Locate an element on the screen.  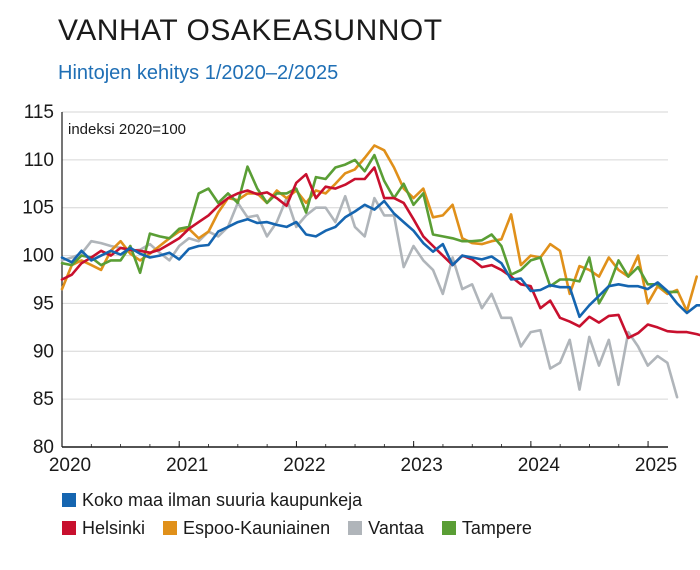
legend-label: Vantaa is located at coordinates (396, 527).